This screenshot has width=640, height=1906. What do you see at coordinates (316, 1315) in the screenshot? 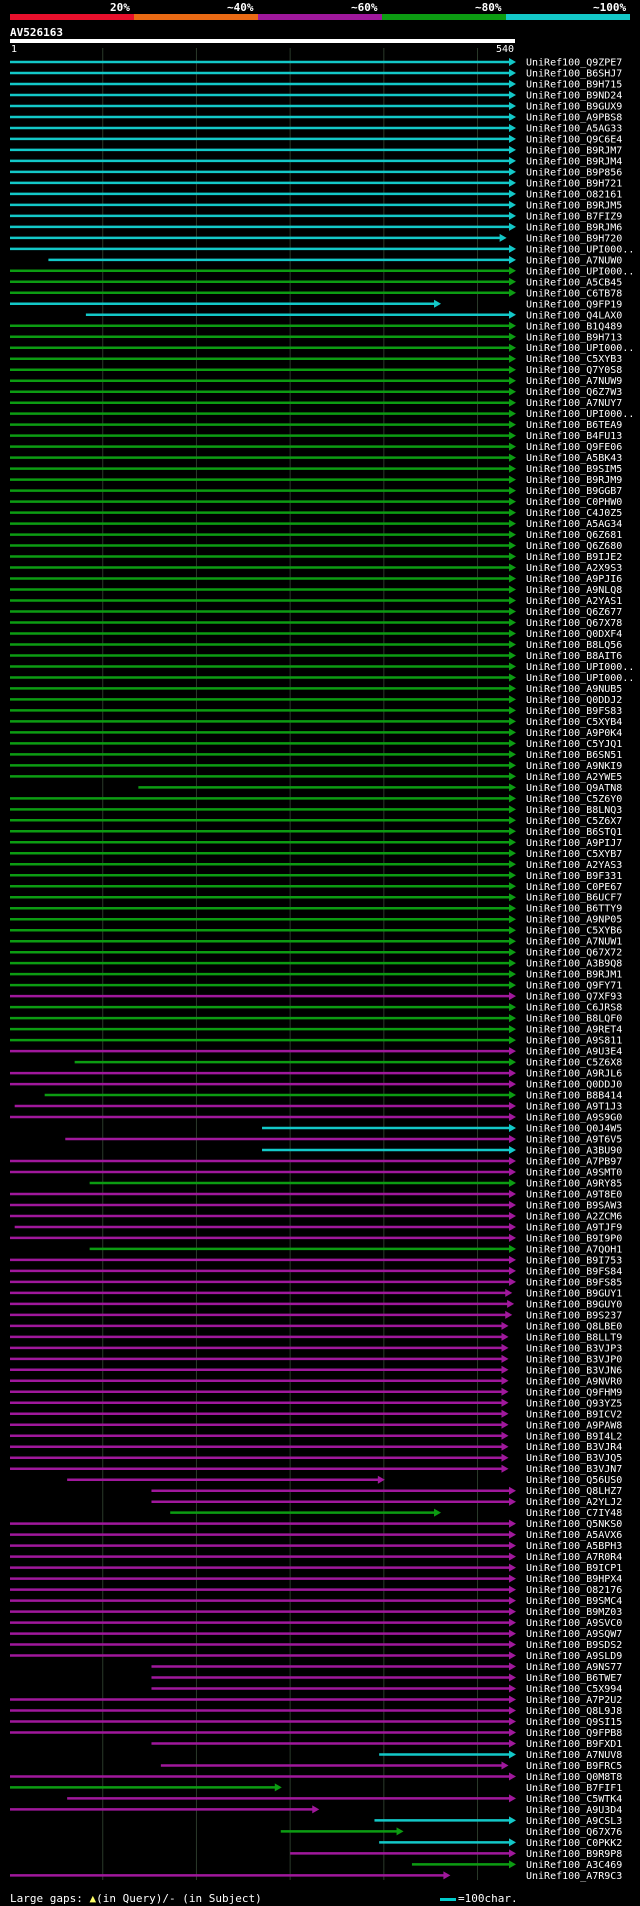
I see `hit-row: UniRef100_B9S237` at bounding box center [316, 1315].